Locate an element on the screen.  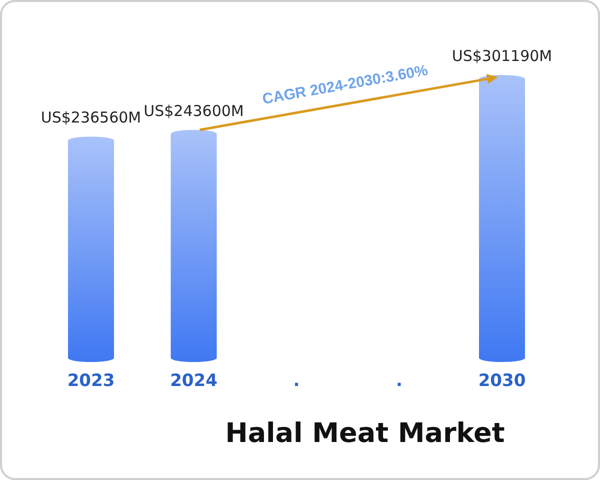
data-label: US$243600M is located at coordinates (194, 111).